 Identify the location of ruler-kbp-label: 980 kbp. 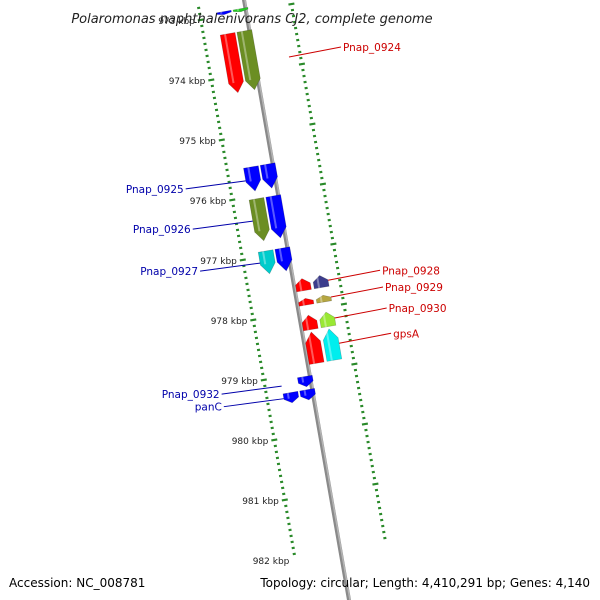
(250, 442).